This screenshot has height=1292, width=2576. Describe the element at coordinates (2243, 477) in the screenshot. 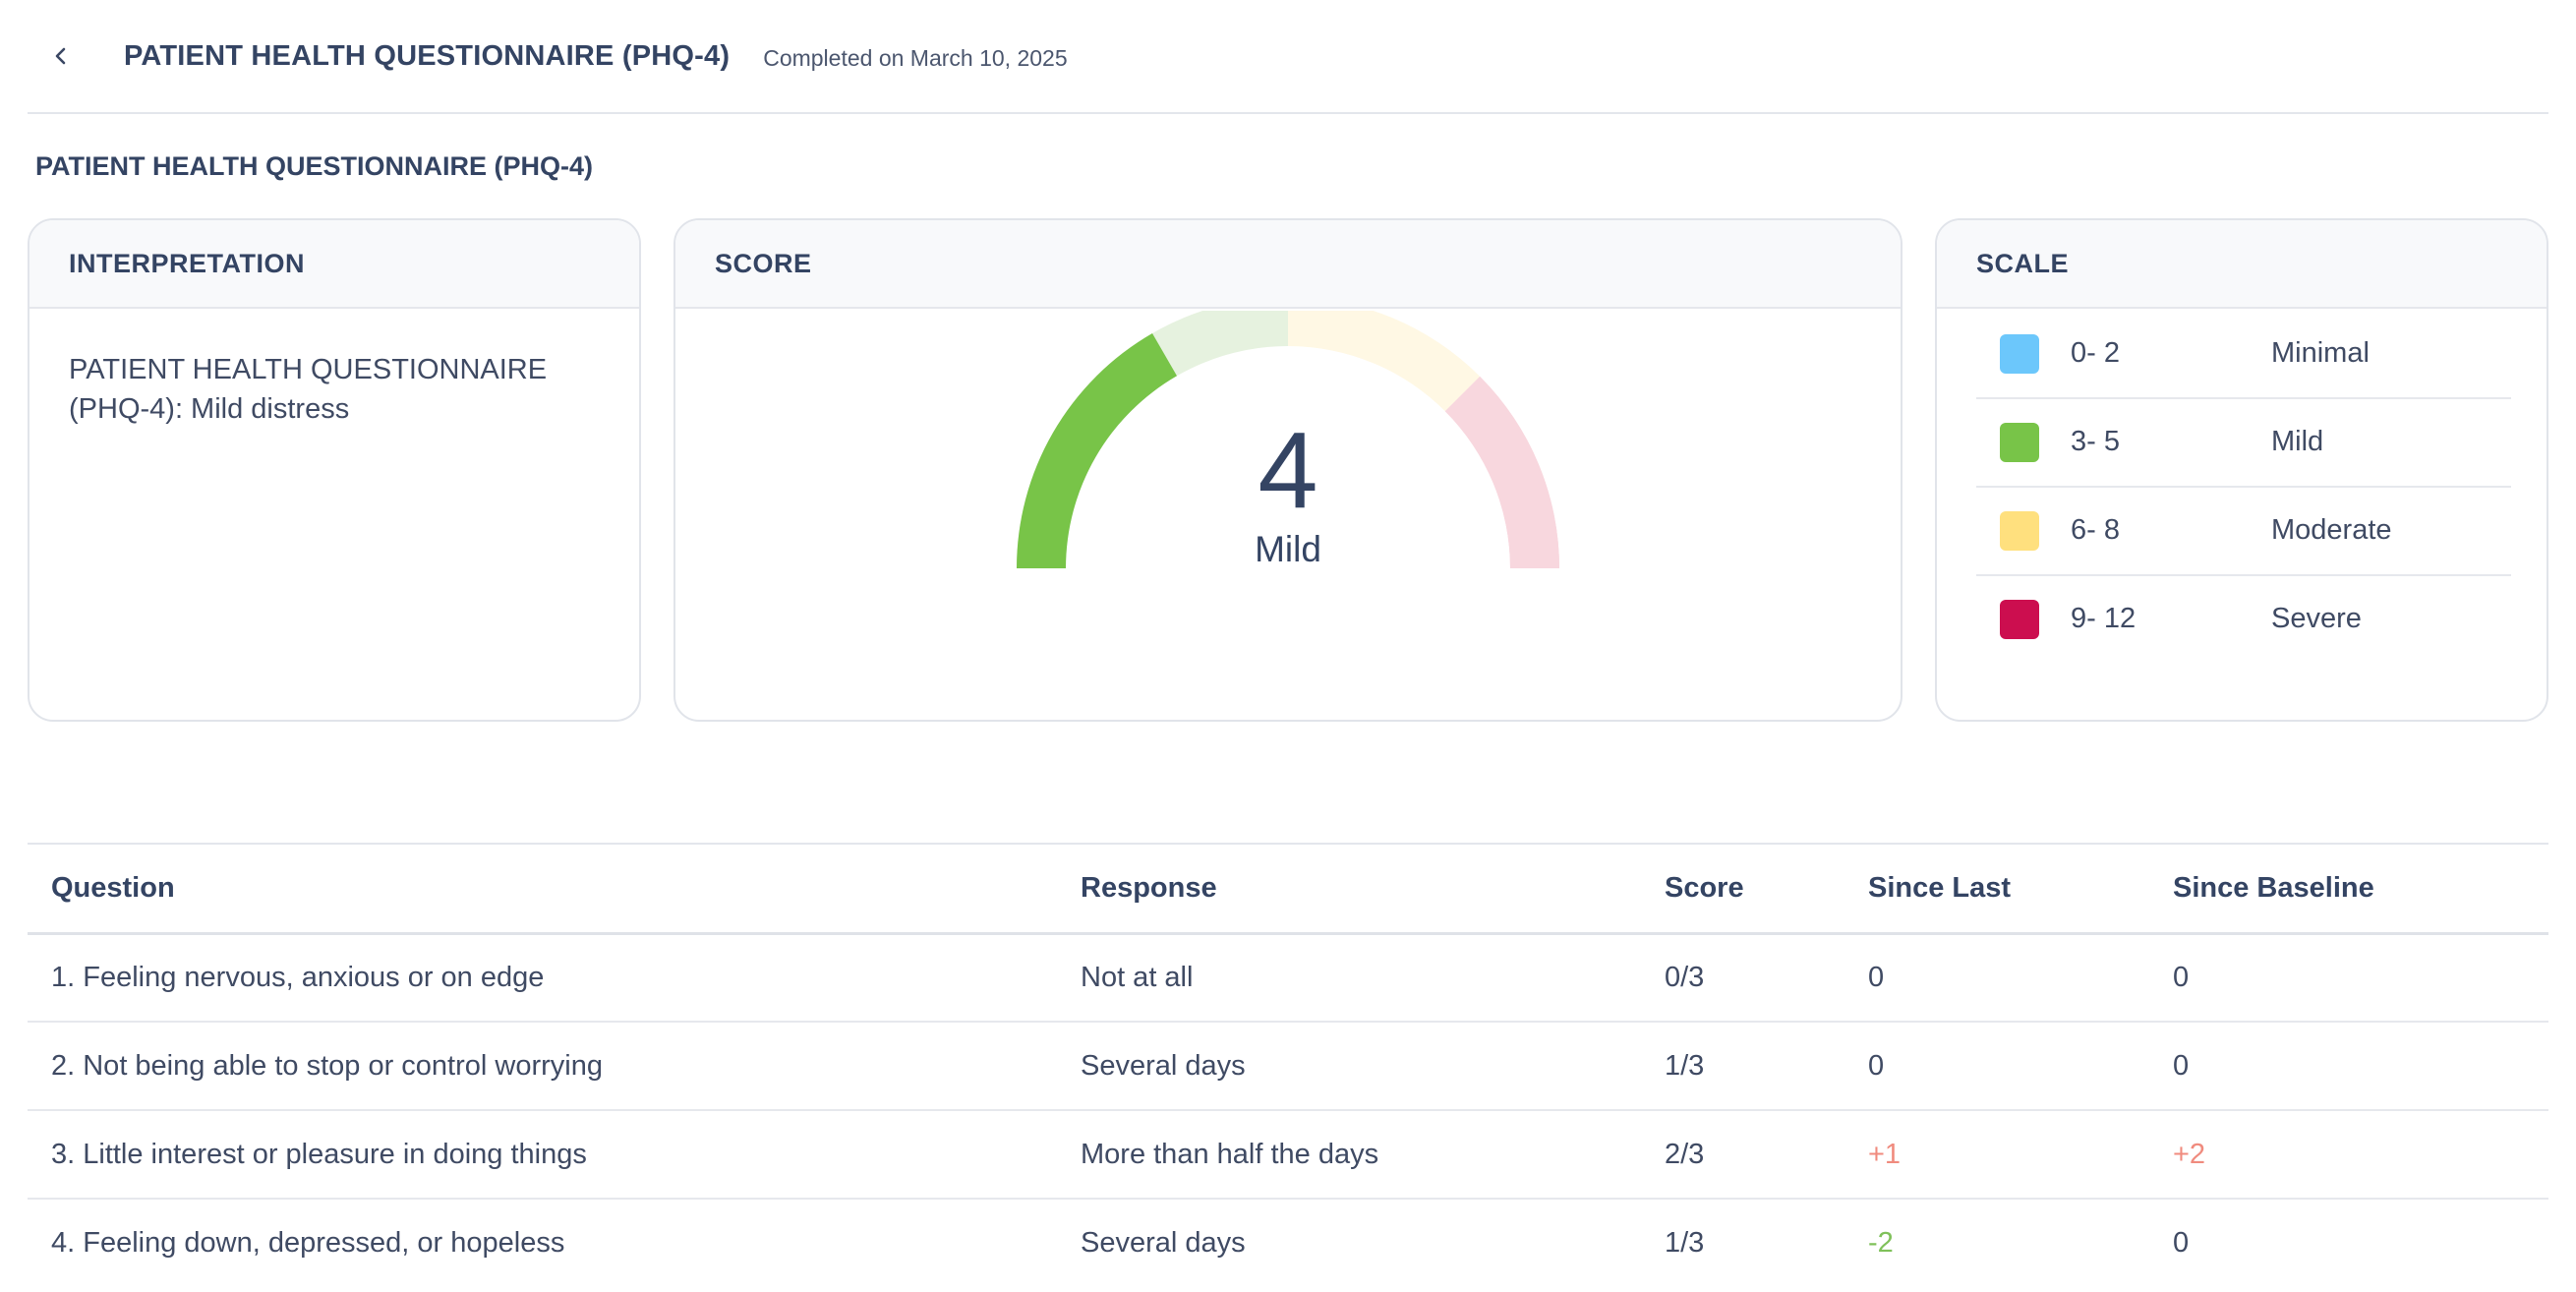

I see `scale-row-mild: 3- 5 Mild` at that location.